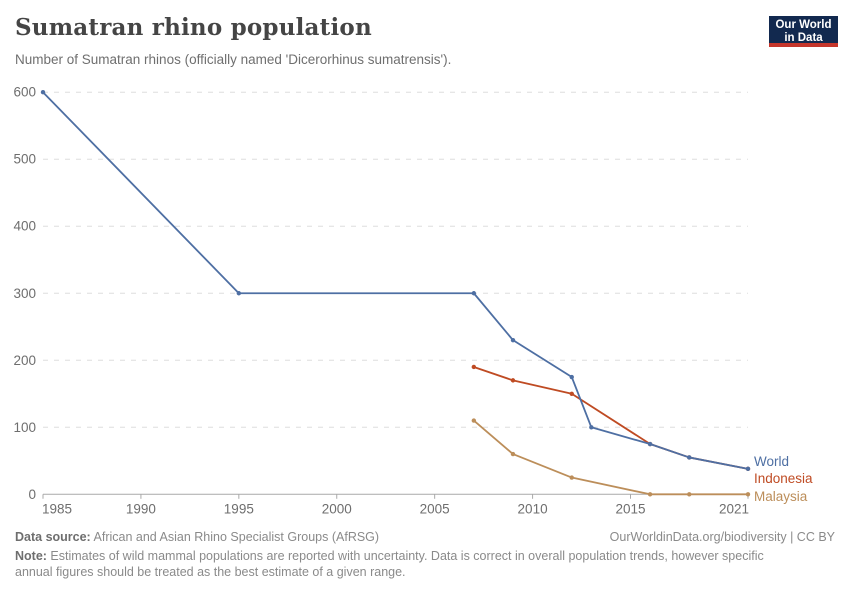  What do you see at coordinates (31, 556) in the screenshot?
I see `note-label: Note:` at bounding box center [31, 556].